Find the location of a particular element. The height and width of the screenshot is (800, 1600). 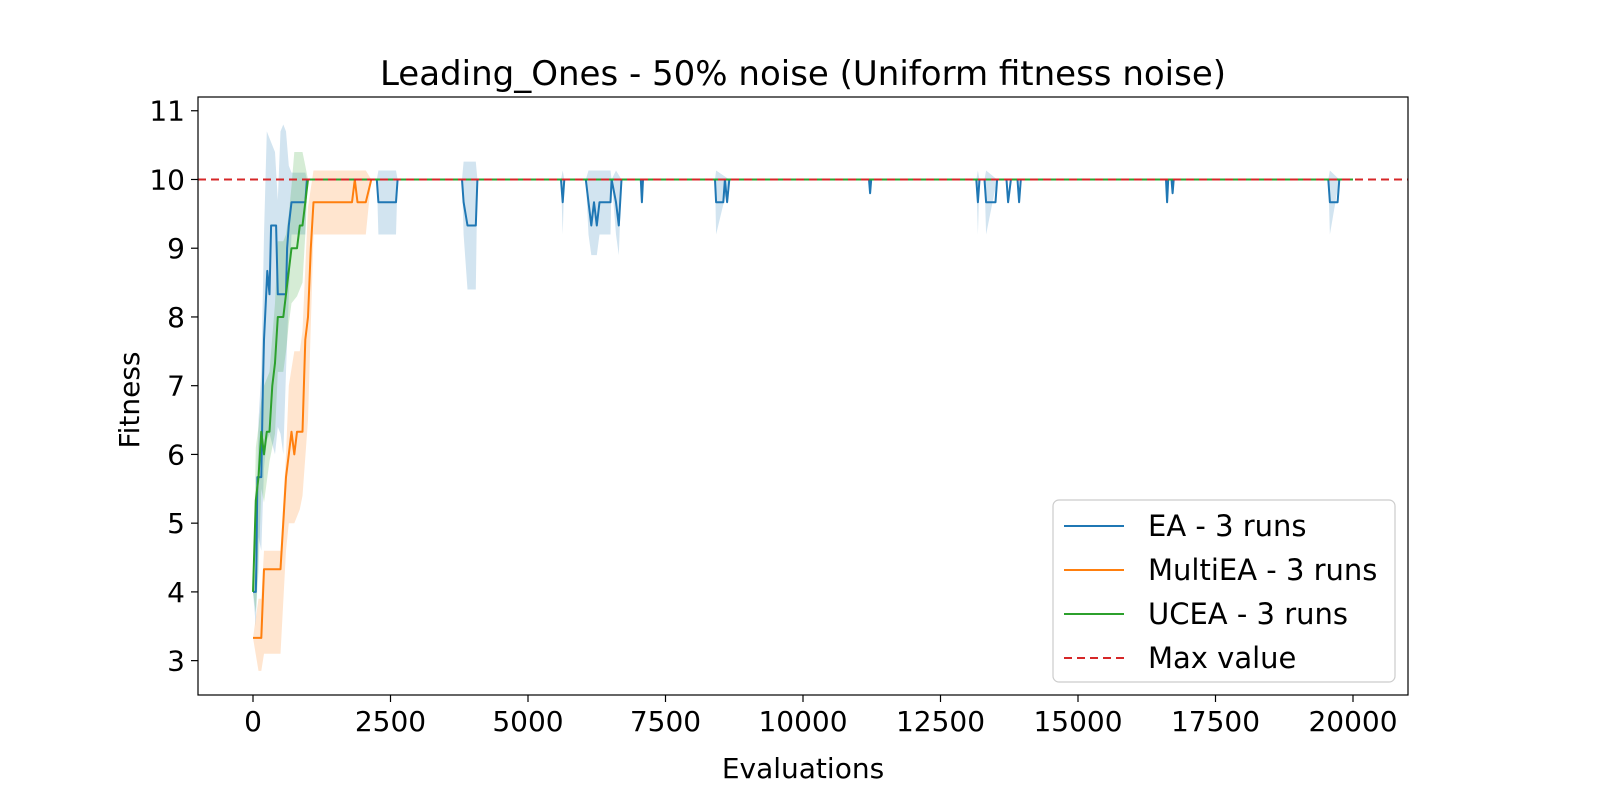

x-tick-label: 2500 is located at coordinates (390, 721).